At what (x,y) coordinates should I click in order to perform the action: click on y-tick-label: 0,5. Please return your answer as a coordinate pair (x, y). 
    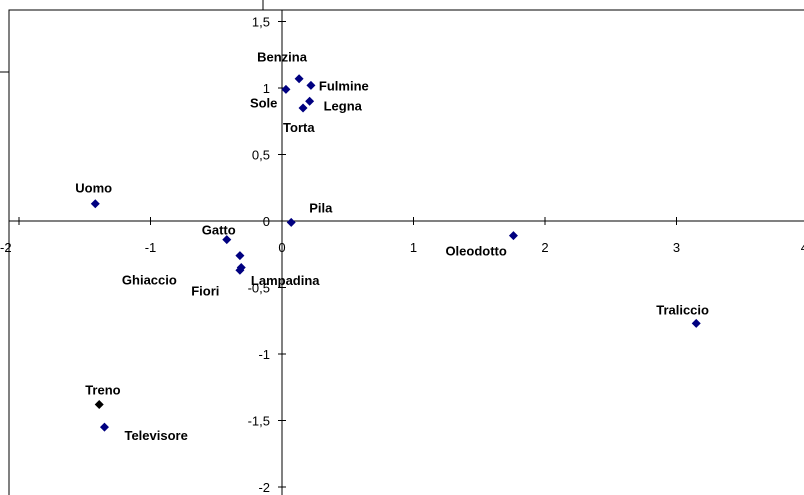
    Looking at the image, I should click on (261, 155).